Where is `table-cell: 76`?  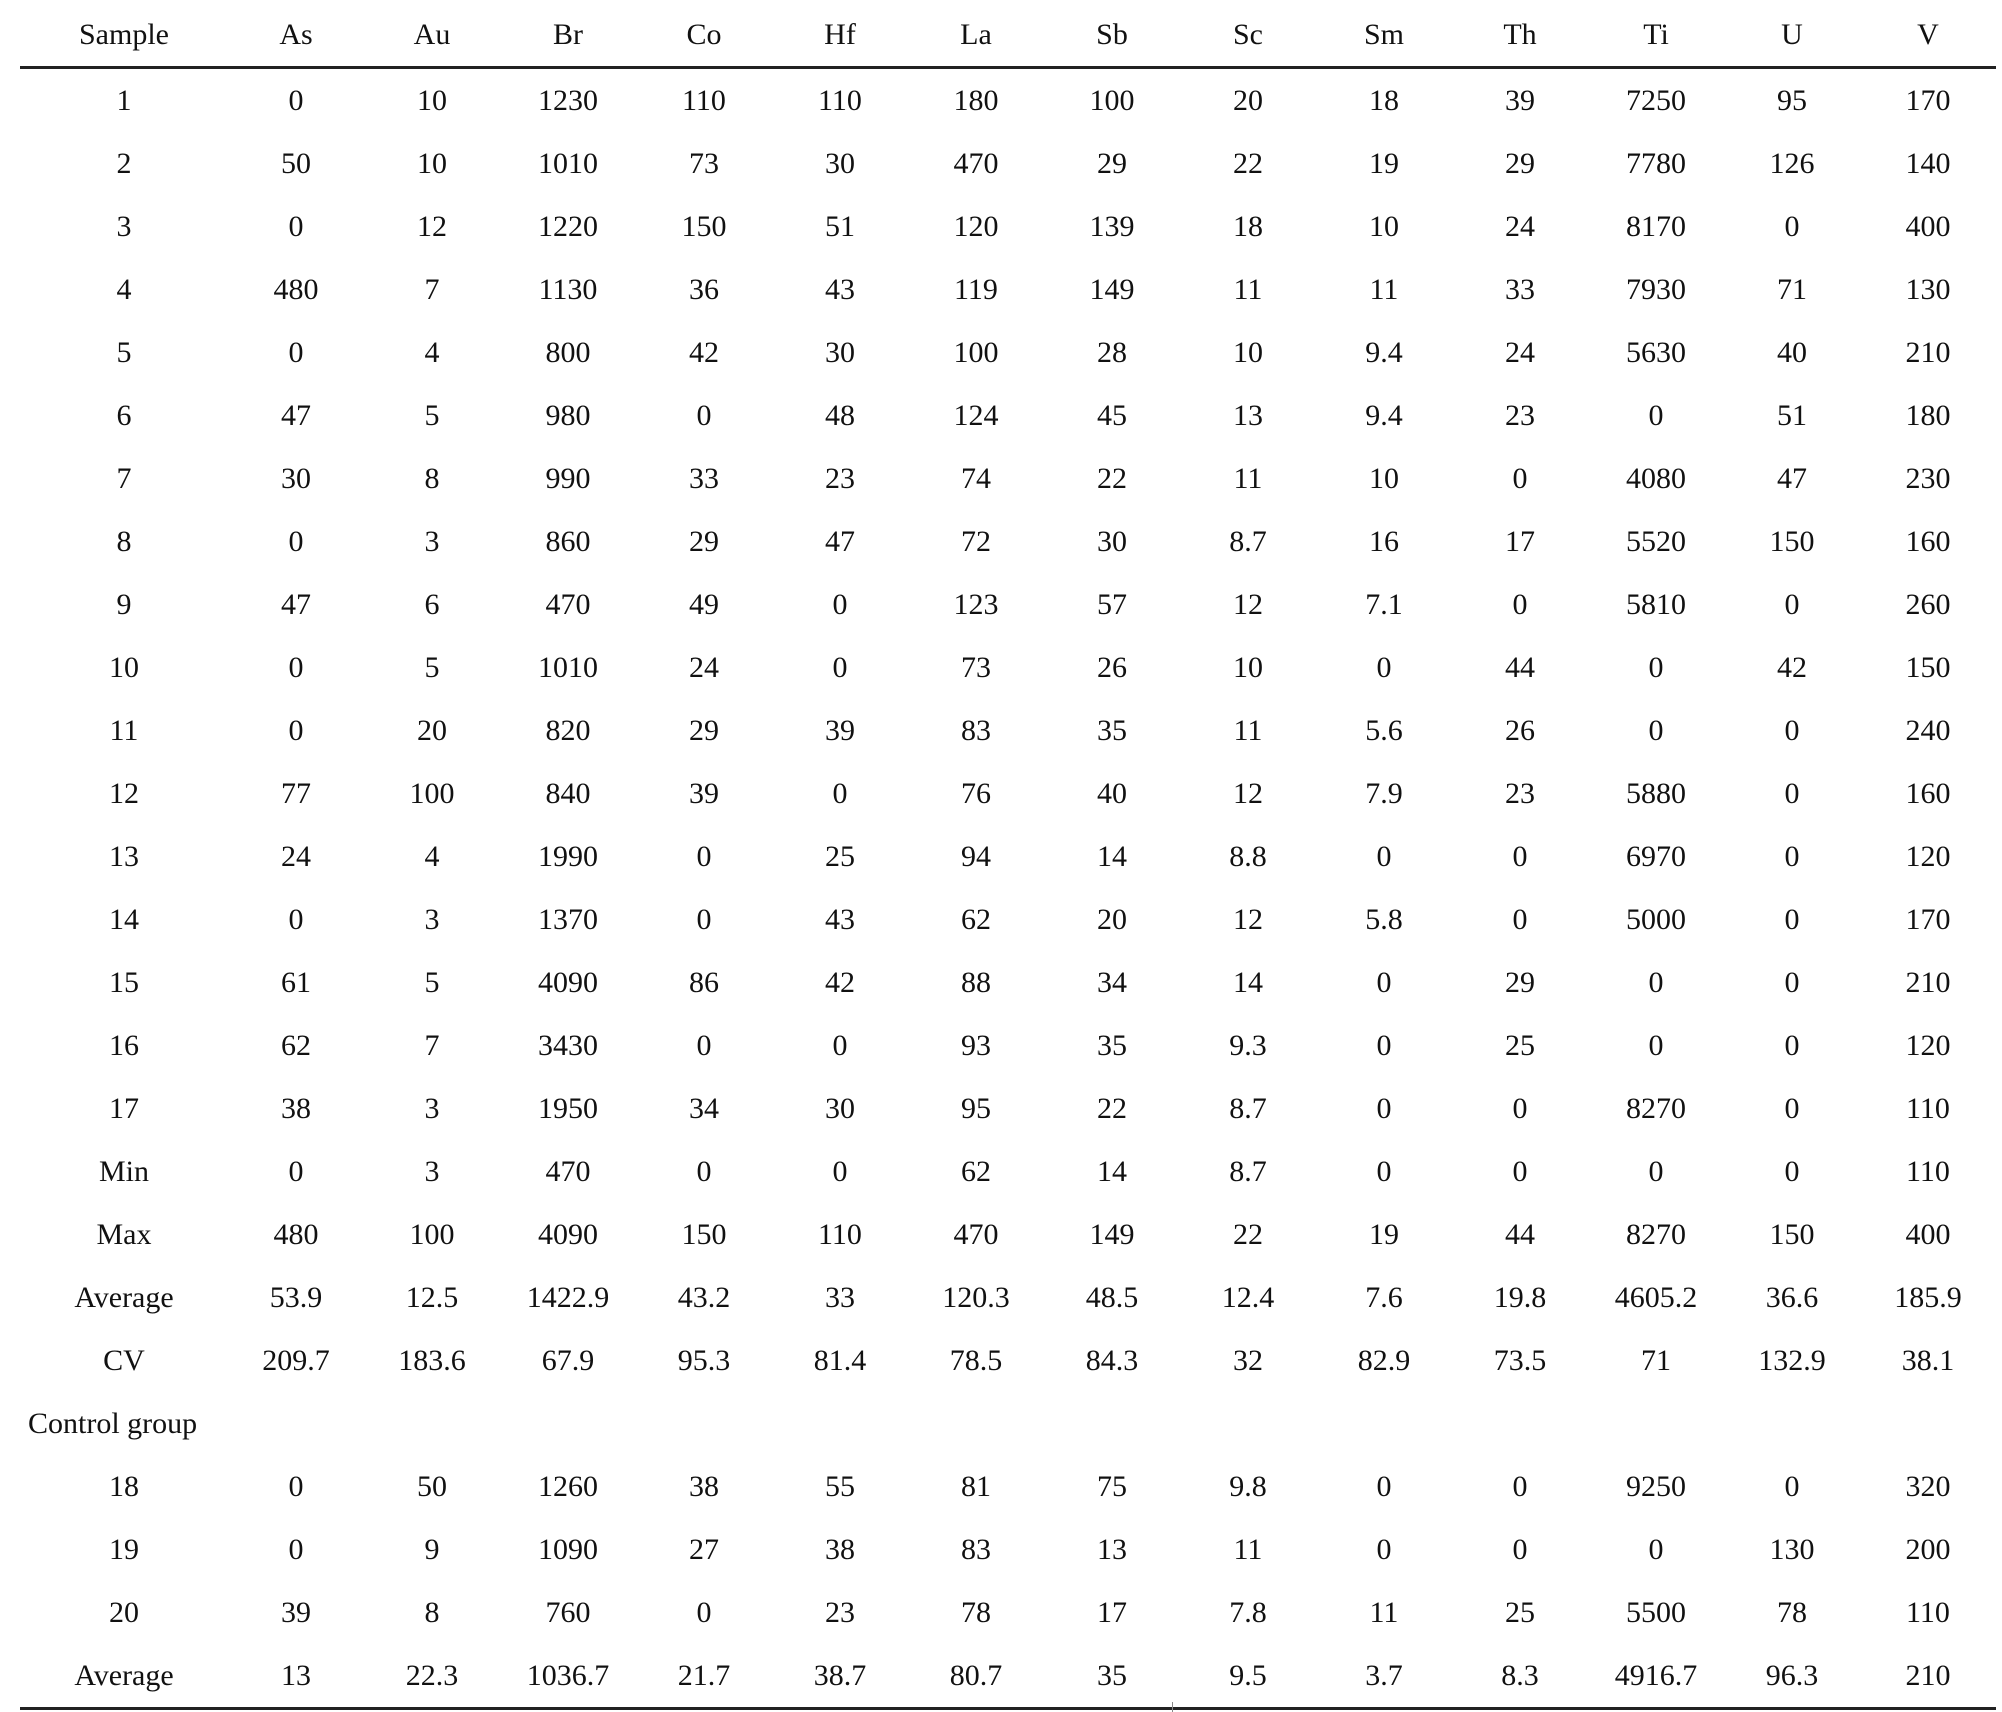 table-cell: 76 is located at coordinates (976, 793).